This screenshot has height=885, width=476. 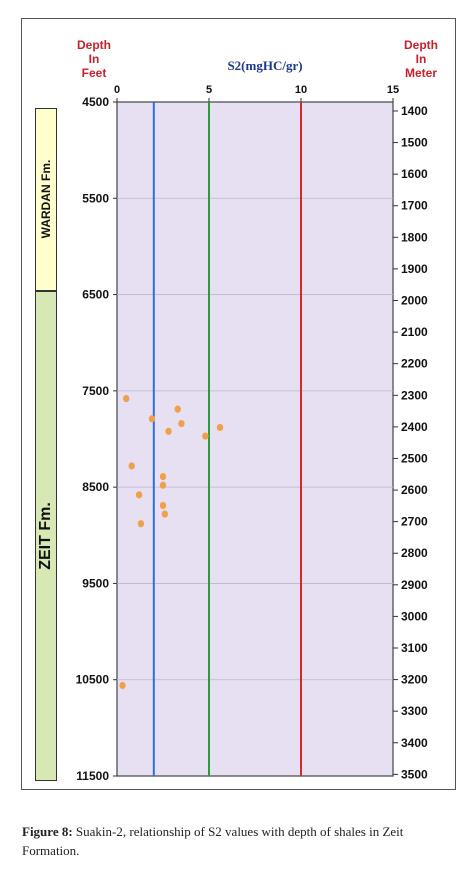 What do you see at coordinates (94, 45) in the screenshot?
I see `left-axis-label-line: Depth` at bounding box center [94, 45].